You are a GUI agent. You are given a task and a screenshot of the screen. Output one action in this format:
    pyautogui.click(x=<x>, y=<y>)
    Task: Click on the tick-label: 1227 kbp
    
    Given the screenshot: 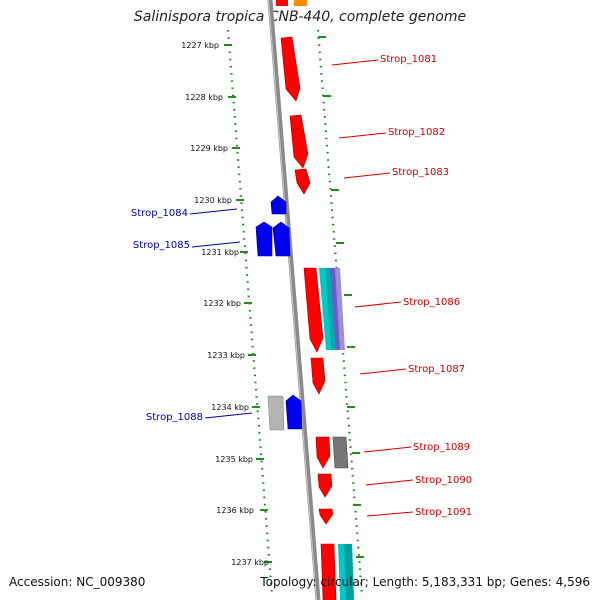 What is the action you would take?
    pyautogui.click(x=200, y=45)
    